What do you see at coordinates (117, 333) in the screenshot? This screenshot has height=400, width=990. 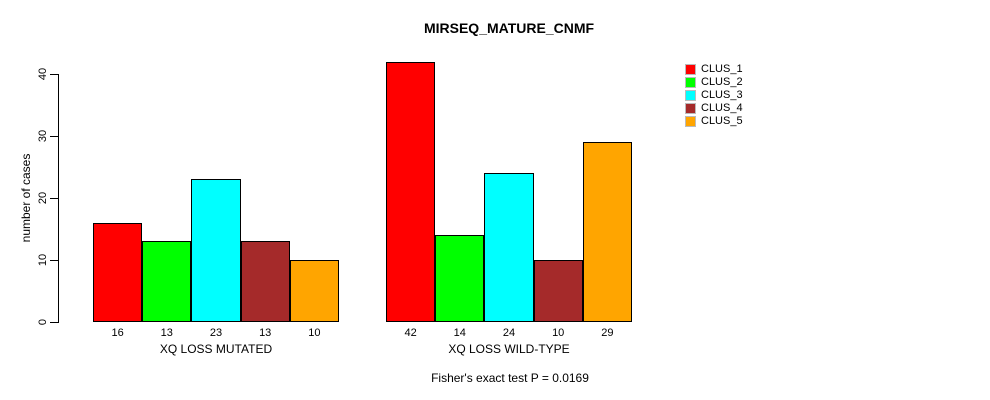 I see `bar-value-label: 16` at bounding box center [117, 333].